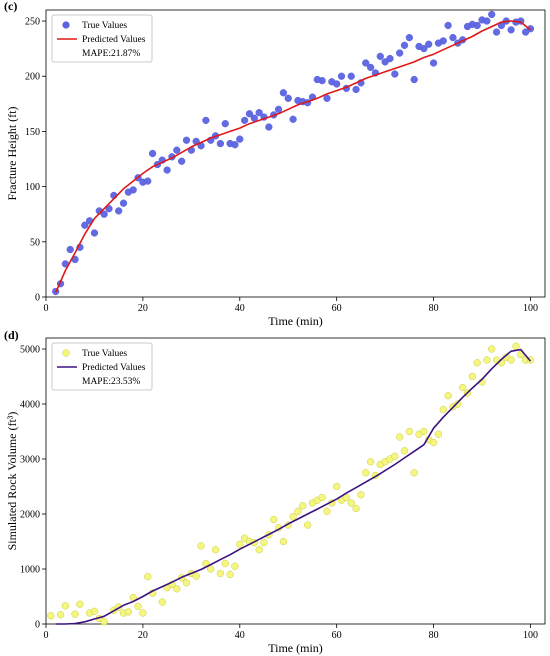 Image resolution: width=550 pixels, height=656 pixels. What do you see at coordinates (32, 132) in the screenshot?
I see `y-tick-label: 150` at bounding box center [32, 132].